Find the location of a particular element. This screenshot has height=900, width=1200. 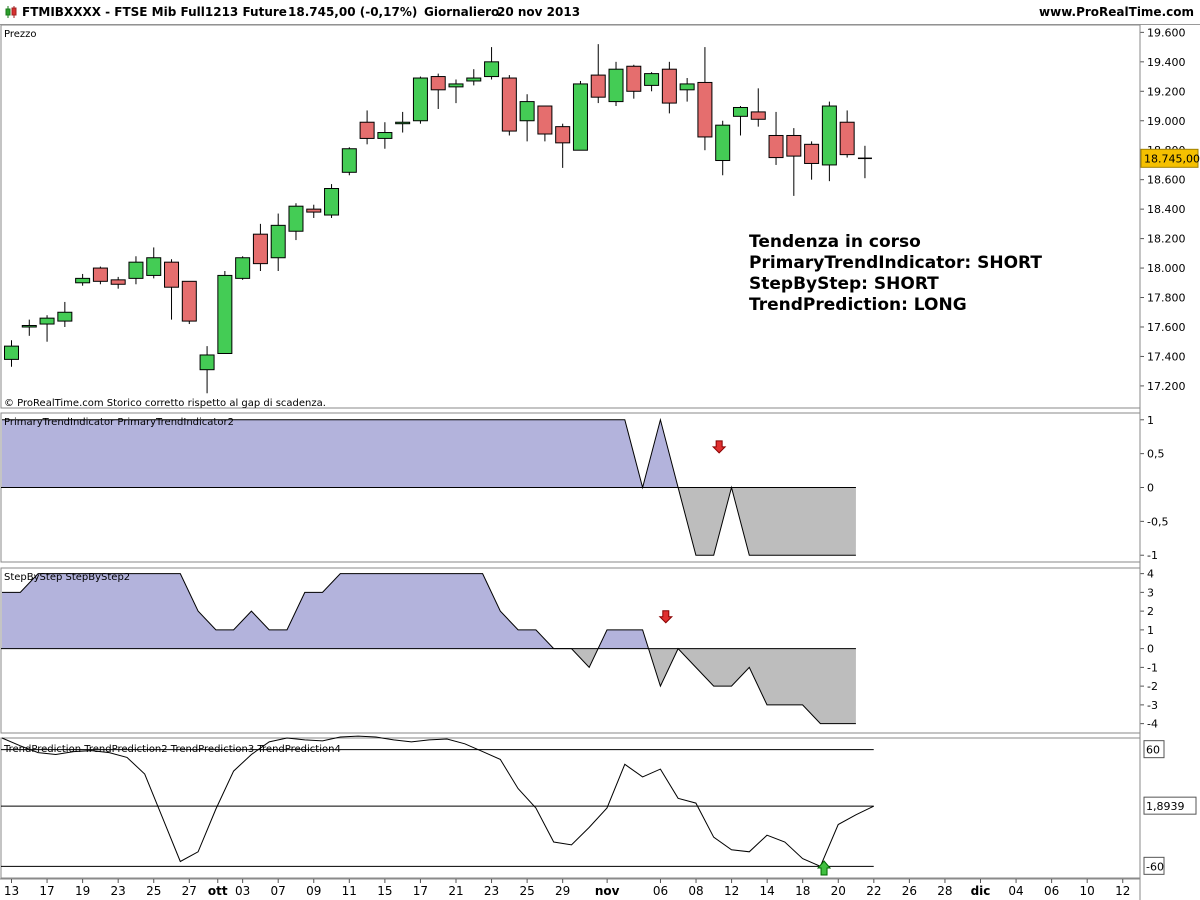

price-axis-tick-label: 17.400 is located at coordinates (1166, 356).